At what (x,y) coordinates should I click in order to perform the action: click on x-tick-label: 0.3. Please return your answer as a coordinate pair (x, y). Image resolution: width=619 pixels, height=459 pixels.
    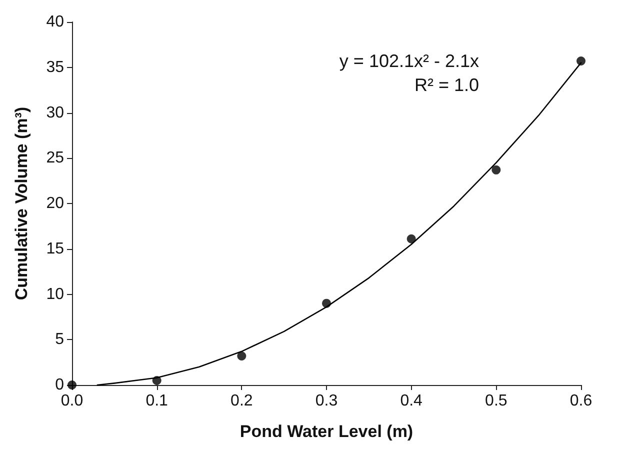
    Looking at the image, I should click on (326, 401).